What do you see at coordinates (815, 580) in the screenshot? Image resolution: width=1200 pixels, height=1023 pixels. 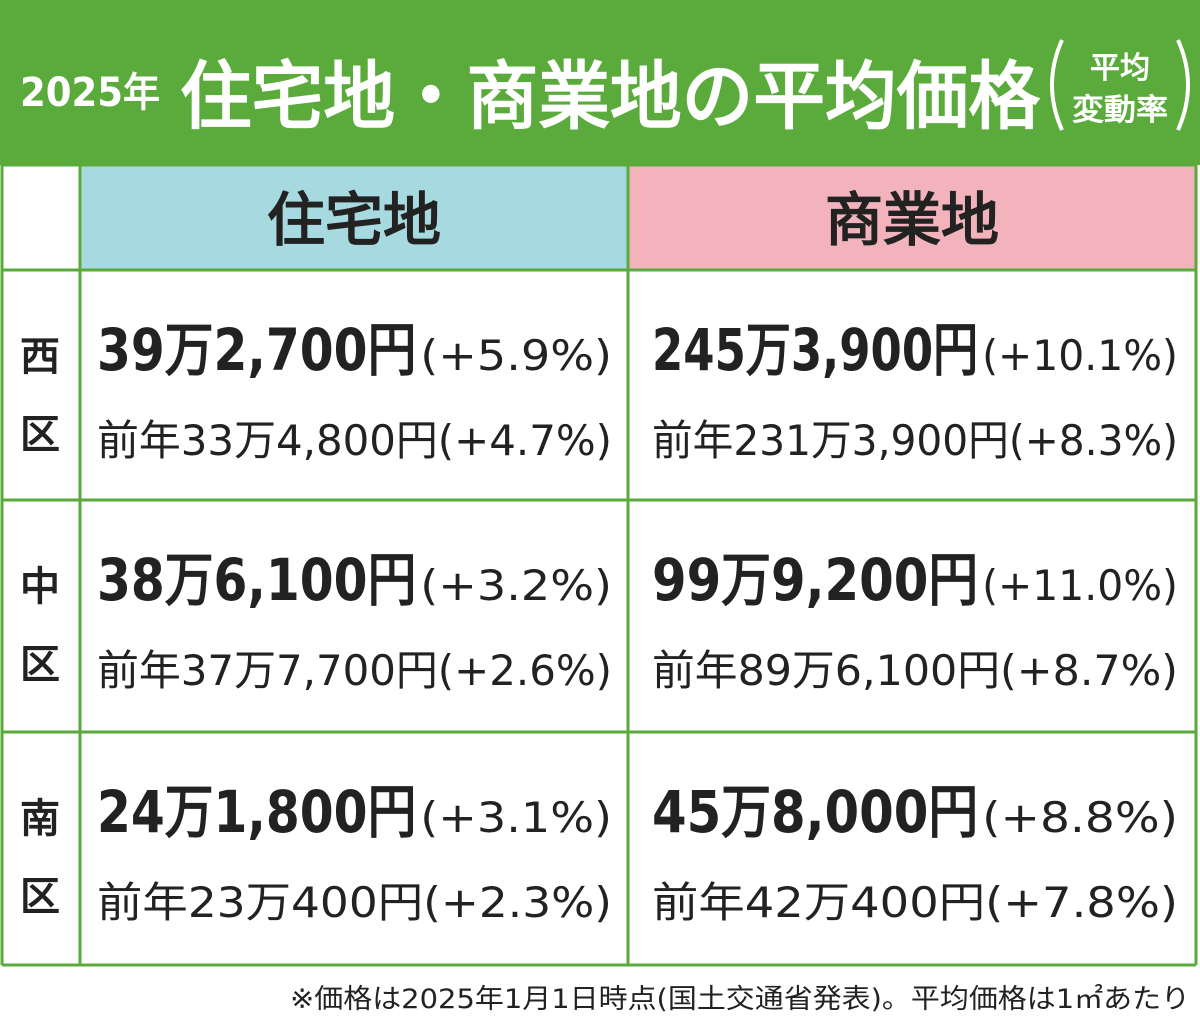 I see `price: 99万9,200円` at bounding box center [815, 580].